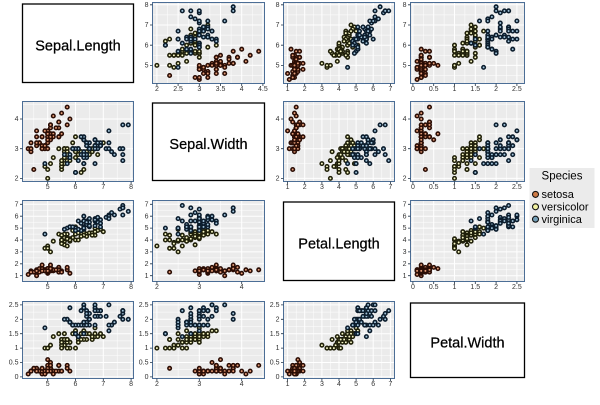 Image resolution: width=600 pixels, height=405 pixels. Describe the element at coordinates (77, 46) in the screenshot. I see `svg-text: Sepal.Length` at that location.